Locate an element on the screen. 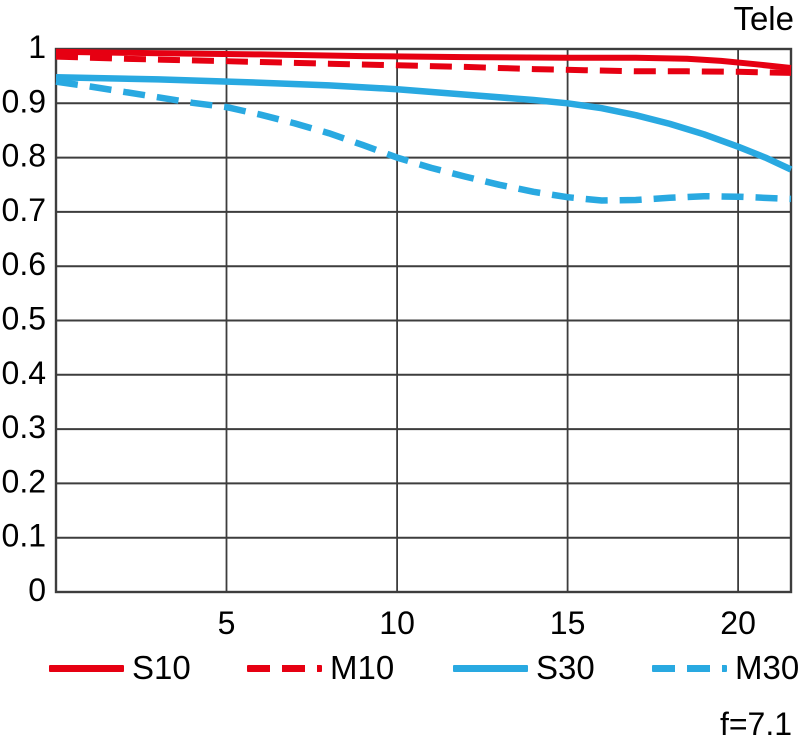 The image size is (798, 751). y-tick-label: 0.6 is located at coordinates (24, 264).